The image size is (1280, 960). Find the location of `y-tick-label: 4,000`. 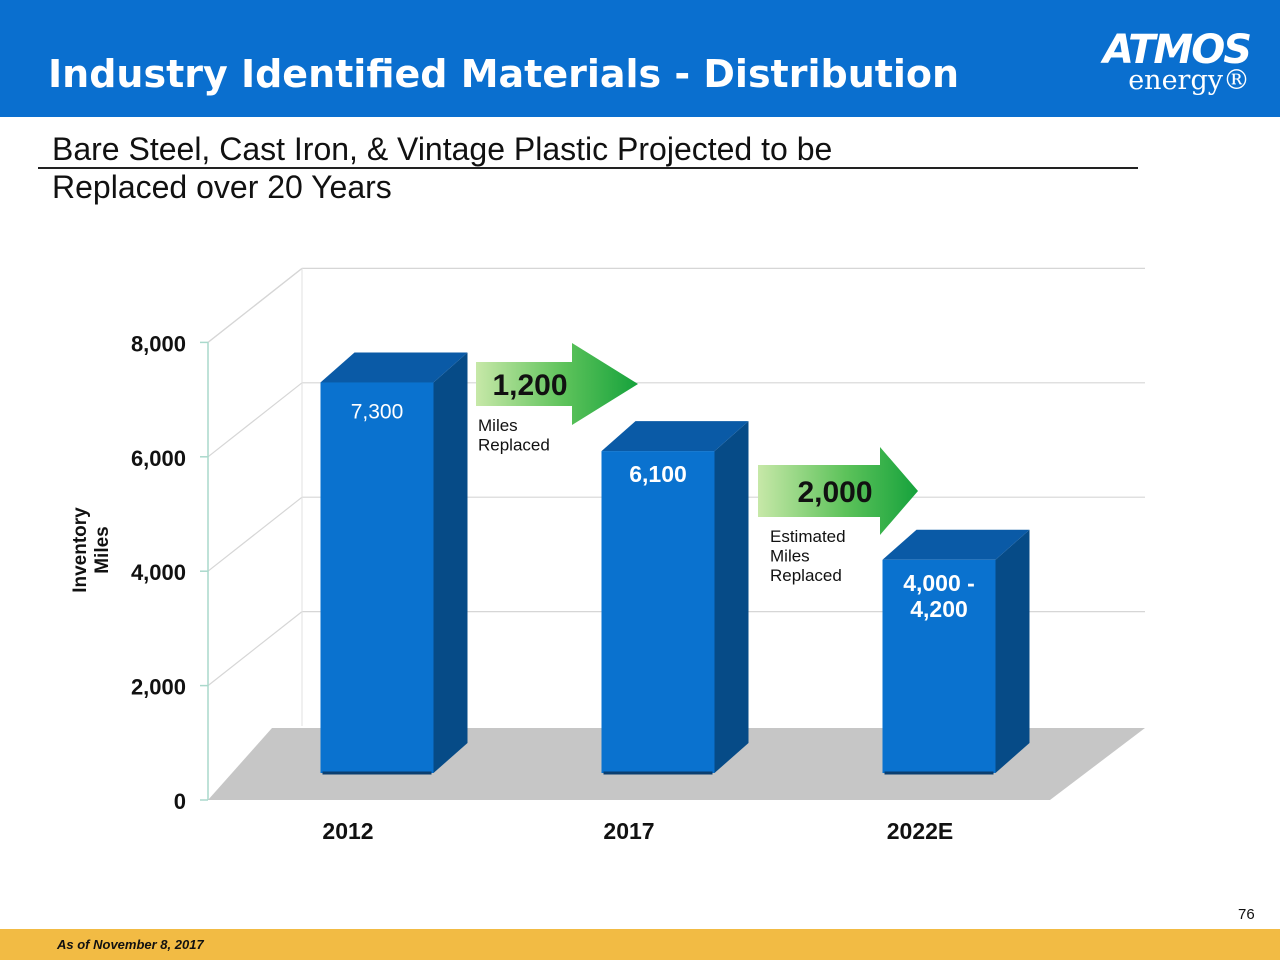

y-tick-label: 4,000 is located at coordinates (158, 572).